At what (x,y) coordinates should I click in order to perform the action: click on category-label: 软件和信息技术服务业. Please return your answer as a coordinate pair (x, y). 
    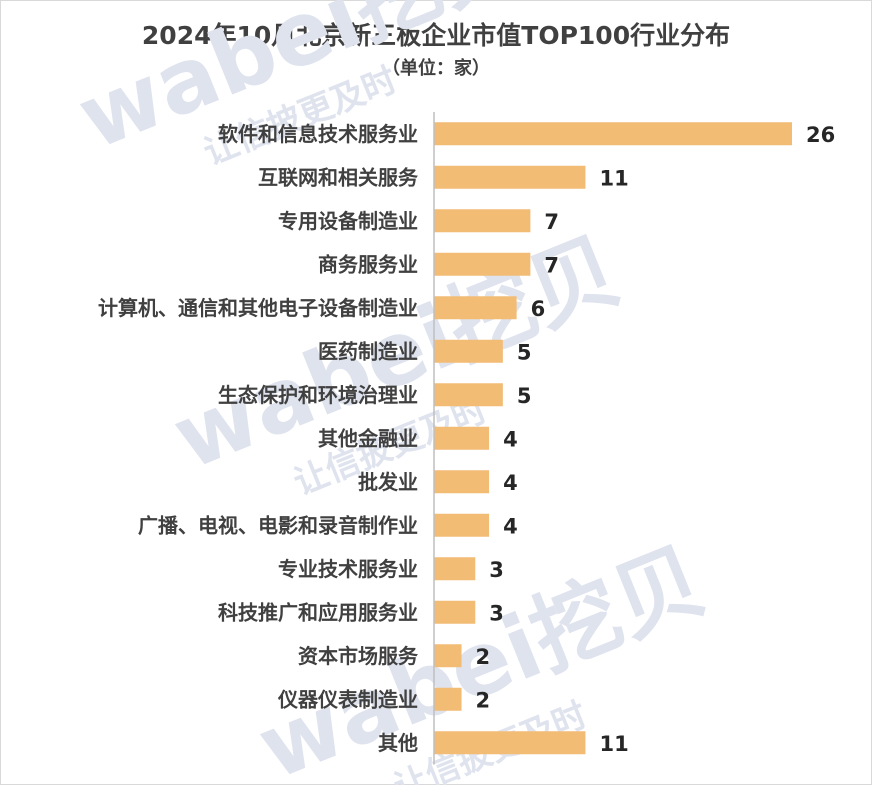
    Looking at the image, I should click on (318, 134).